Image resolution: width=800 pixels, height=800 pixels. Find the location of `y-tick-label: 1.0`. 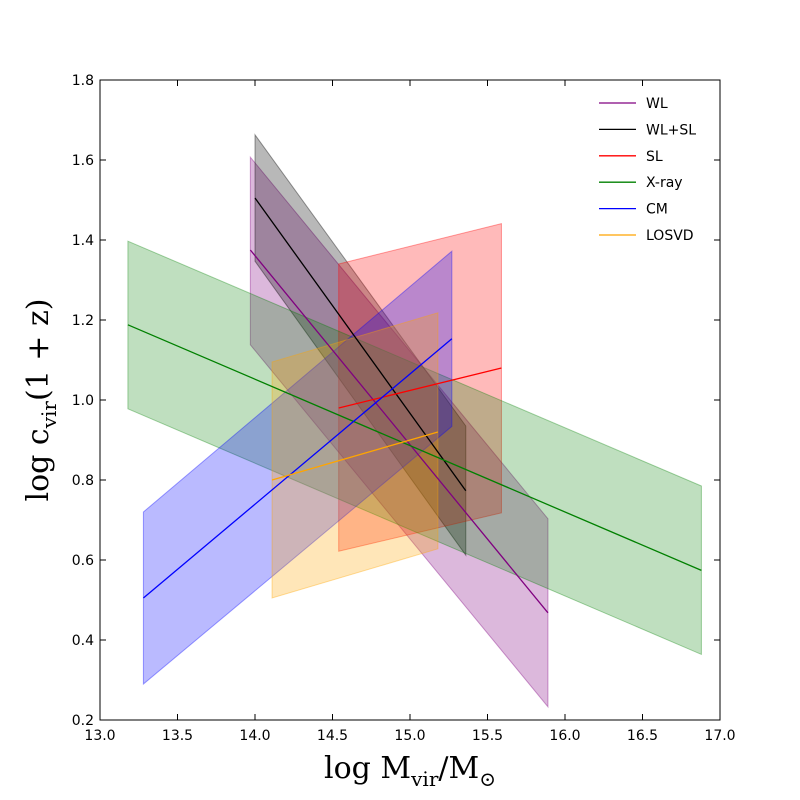

y-tick-label: 1.0 is located at coordinates (83, 401).